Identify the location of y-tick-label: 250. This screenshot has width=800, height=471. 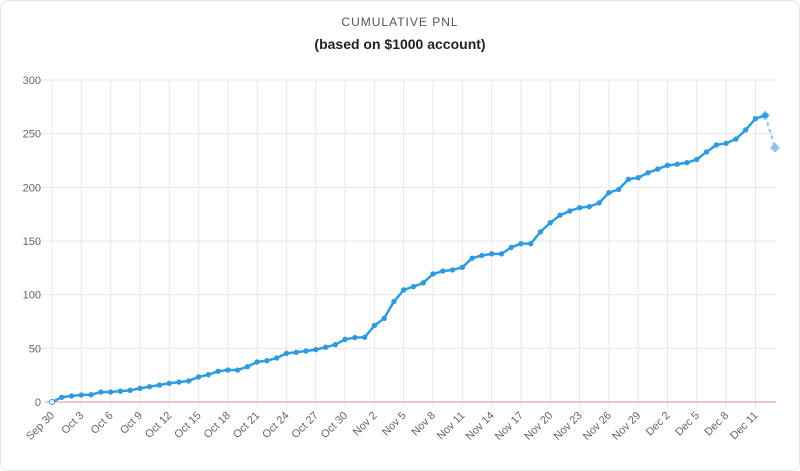
(32, 135).